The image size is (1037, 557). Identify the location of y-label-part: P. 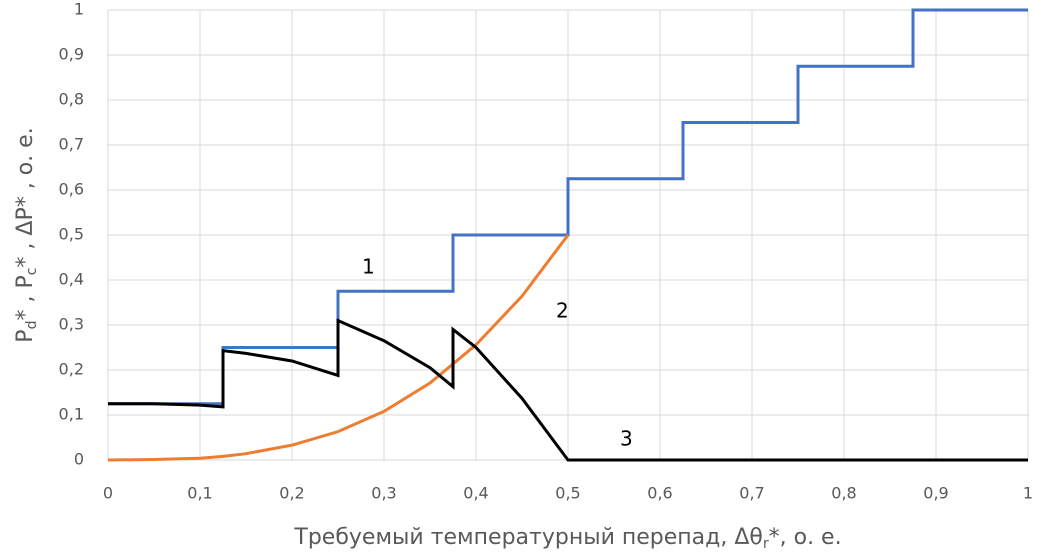
(25, 335).